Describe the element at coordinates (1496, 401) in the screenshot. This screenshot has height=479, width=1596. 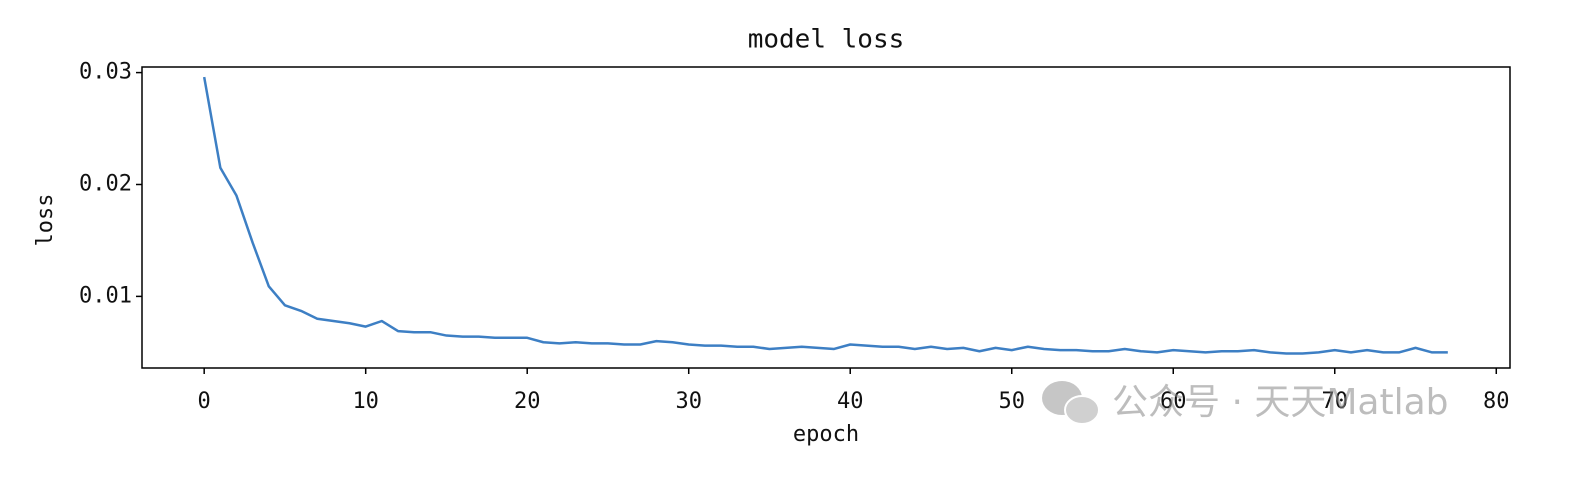
I see `x-tick-label: 80` at that location.